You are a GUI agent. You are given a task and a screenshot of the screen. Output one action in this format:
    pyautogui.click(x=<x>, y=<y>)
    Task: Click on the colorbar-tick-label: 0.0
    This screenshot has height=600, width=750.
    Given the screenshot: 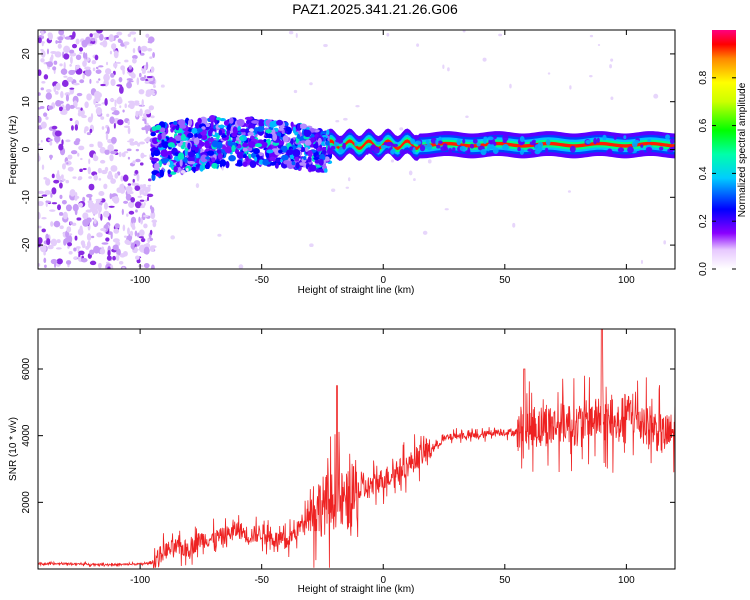 What is the action you would take?
    pyautogui.click(x=703, y=269)
    